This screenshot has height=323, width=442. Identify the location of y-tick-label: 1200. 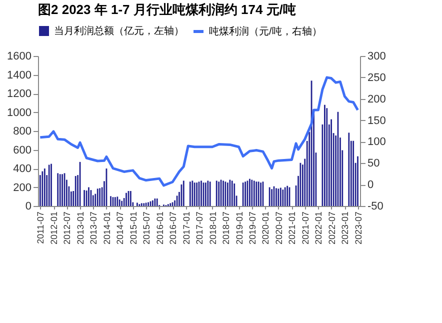
(19, 94).